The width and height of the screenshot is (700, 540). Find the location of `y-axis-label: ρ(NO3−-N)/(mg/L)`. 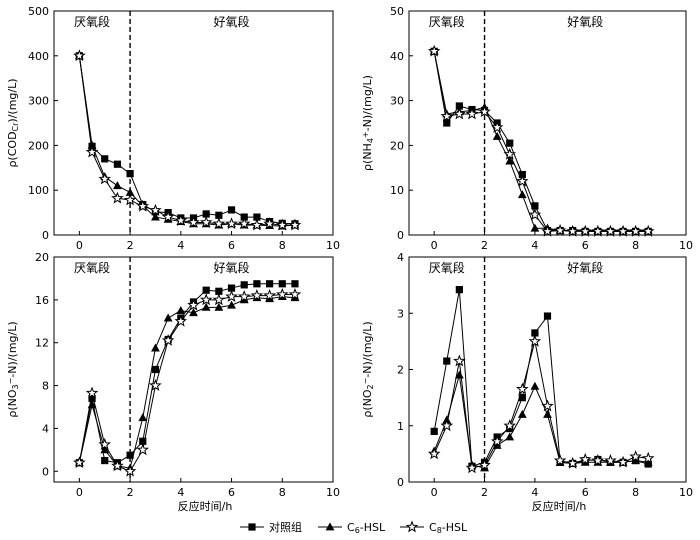

y-axis-label: ρ(NO3−-N)/(mg/L) is located at coordinates (13, 369).